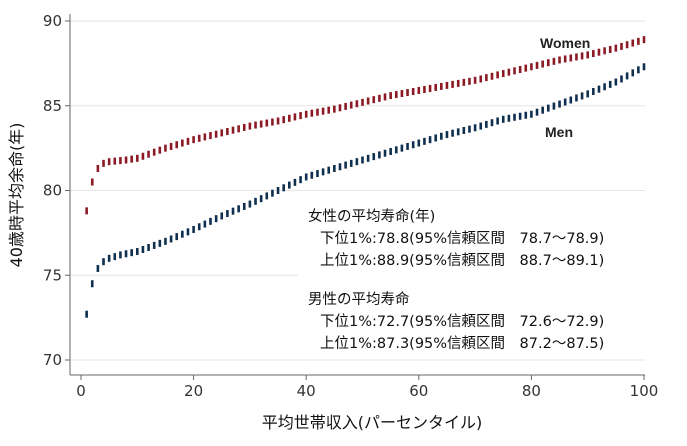 This screenshot has width=687, height=446. What do you see at coordinates (644, 391) in the screenshot?
I see `x-tick-label-5: 100` at bounding box center [644, 391].